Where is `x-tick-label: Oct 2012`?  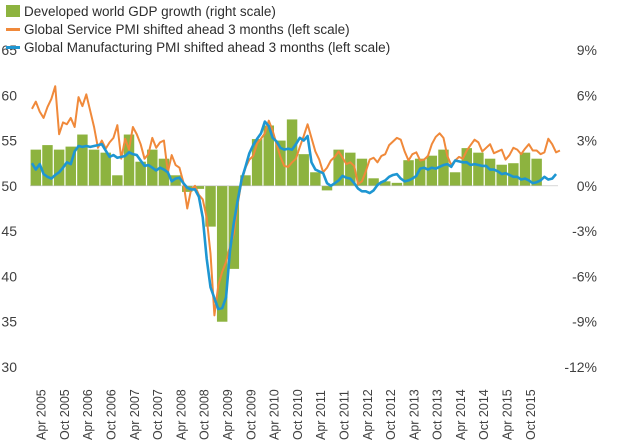 x-tick-label: Oct 2012 is located at coordinates (391, 414).